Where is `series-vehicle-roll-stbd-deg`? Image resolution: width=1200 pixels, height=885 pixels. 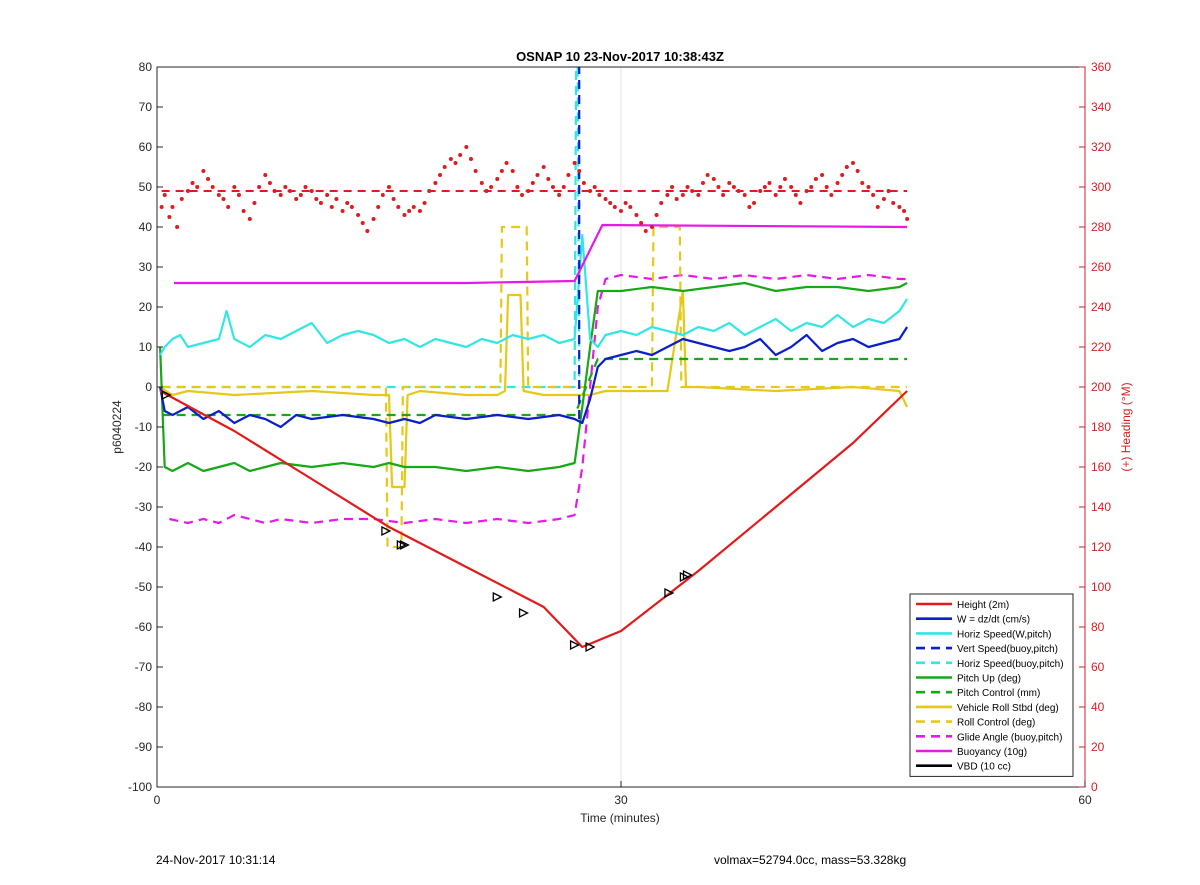 series-vehicle-roll-stbd-deg is located at coordinates (534, 389).